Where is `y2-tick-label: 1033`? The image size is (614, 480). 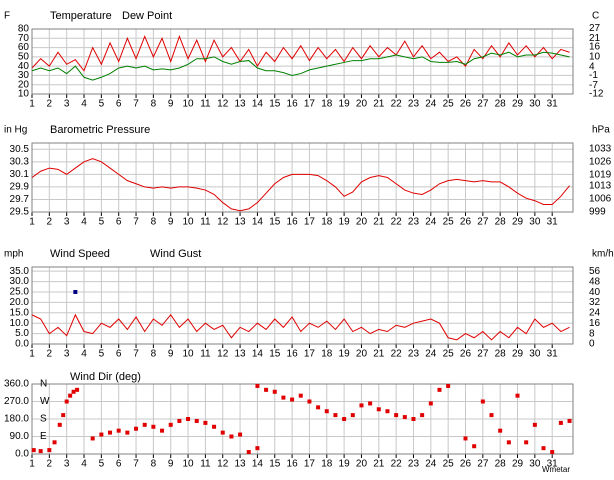
y2-tick-label: 1033 is located at coordinates (600, 149).